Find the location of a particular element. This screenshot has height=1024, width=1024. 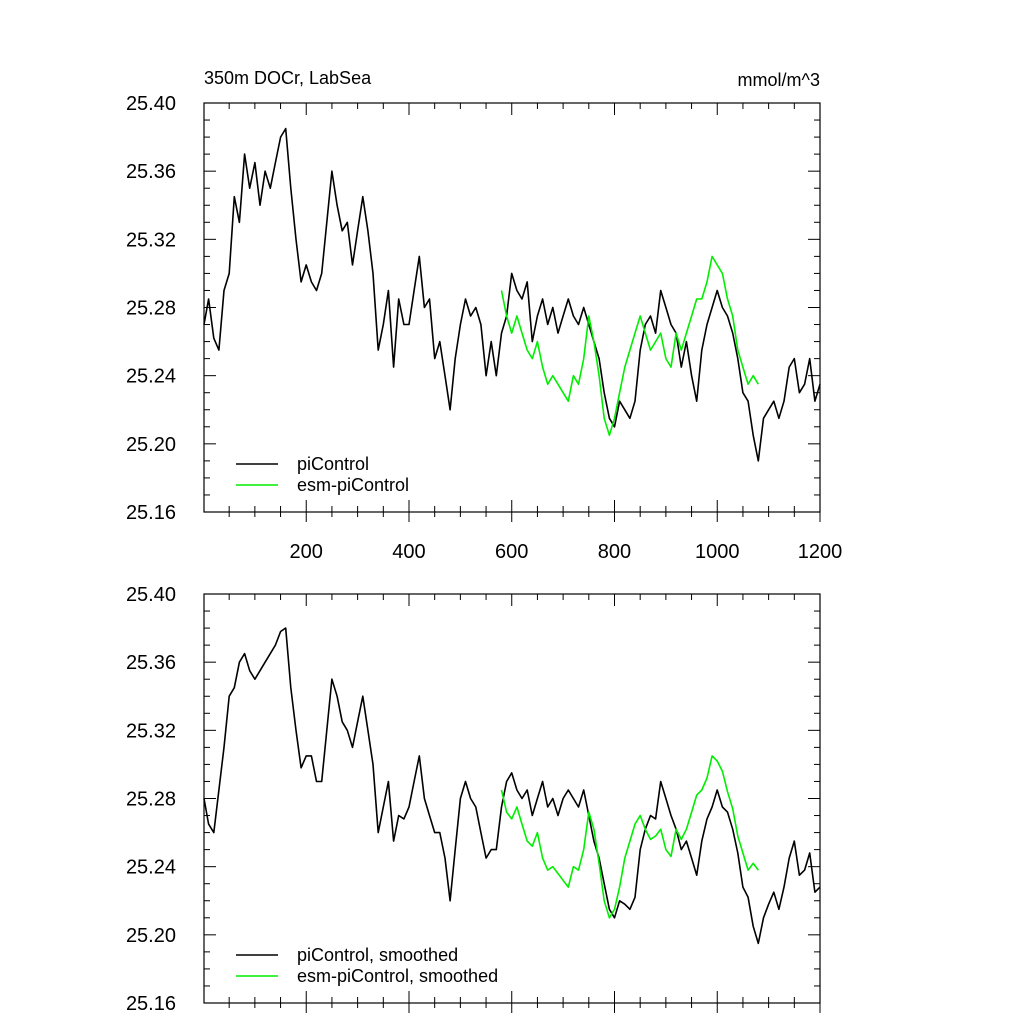

chart-title: 350m DOCr, LabSea is located at coordinates (288, 78).